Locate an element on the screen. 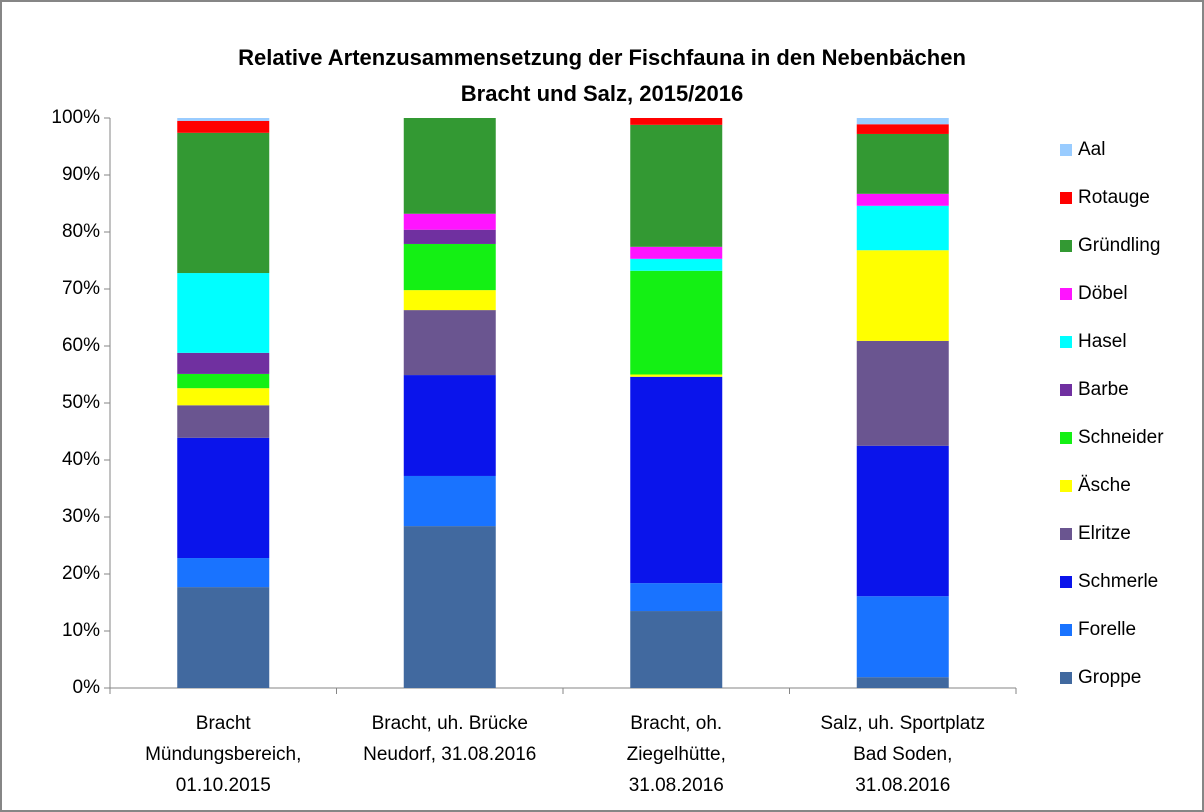 The width and height of the screenshot is (1204, 812). legend-label: Rotauge is located at coordinates (1114, 197).